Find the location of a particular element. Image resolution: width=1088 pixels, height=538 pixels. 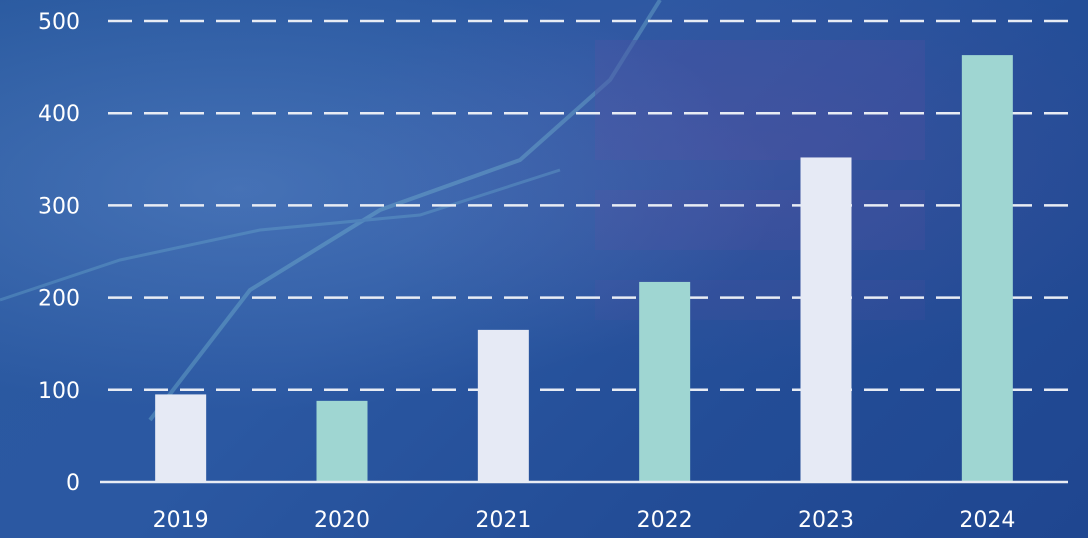

bar-2019 is located at coordinates (181, 438).